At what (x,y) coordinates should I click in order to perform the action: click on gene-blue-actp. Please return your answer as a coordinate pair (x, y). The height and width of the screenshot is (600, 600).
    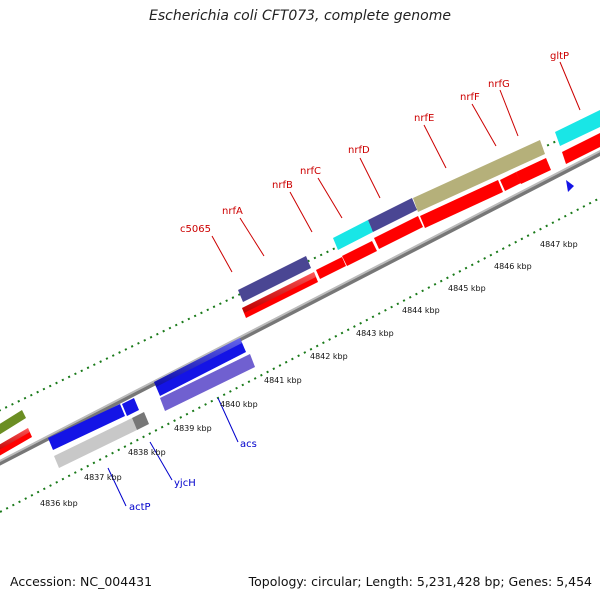
    Looking at the image, I should click on (86, 427).